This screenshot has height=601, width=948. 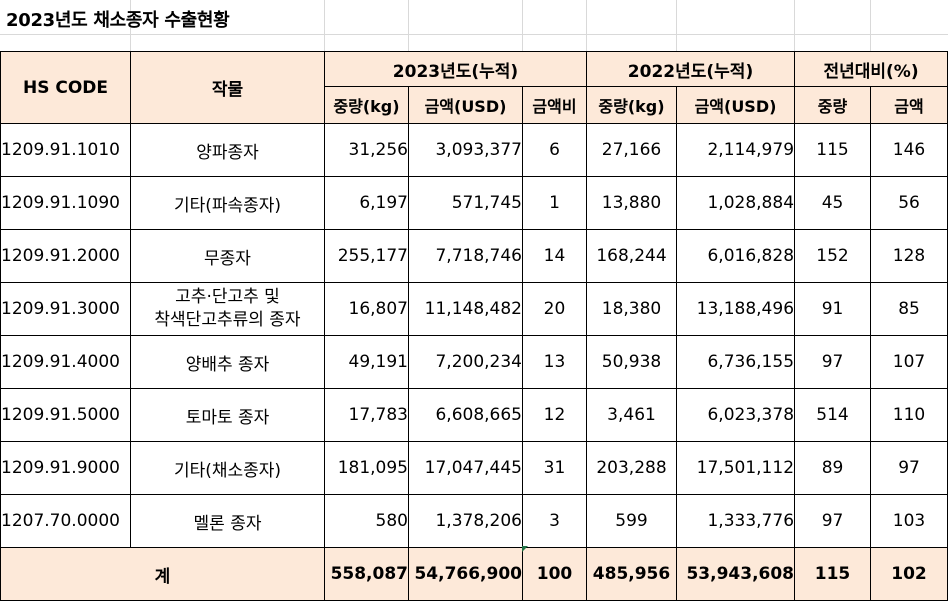 What do you see at coordinates (465, 150) in the screenshot?
I see `amount-2023-cell: 3,093,377` at bounding box center [465, 150].